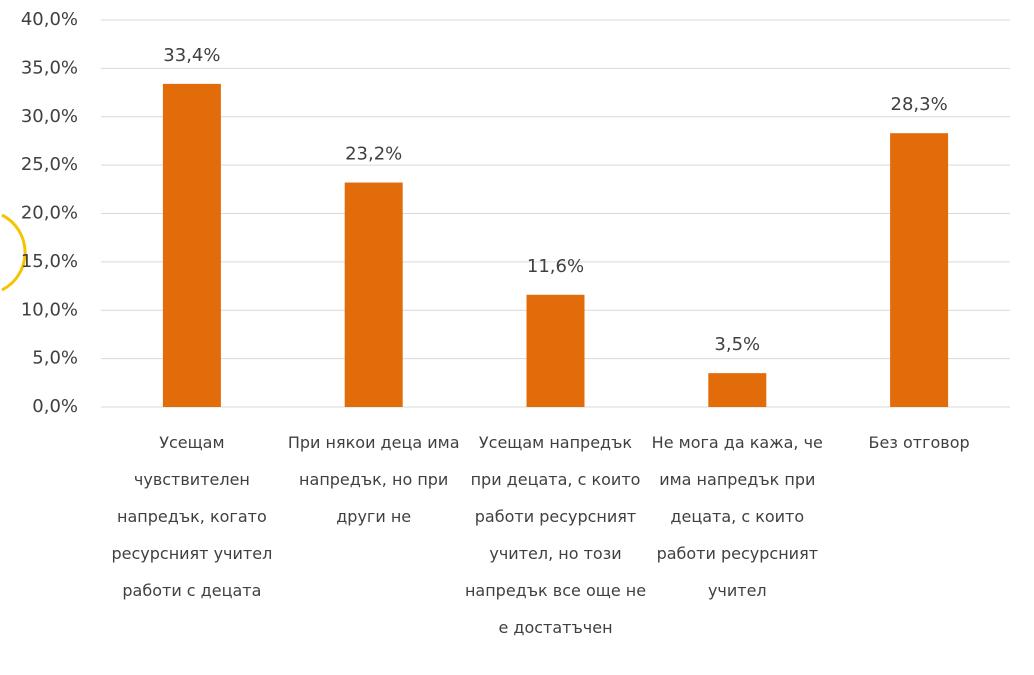  What do you see at coordinates (49, 67) in the screenshot?
I see `y-tick-label: 35,0%` at bounding box center [49, 67].